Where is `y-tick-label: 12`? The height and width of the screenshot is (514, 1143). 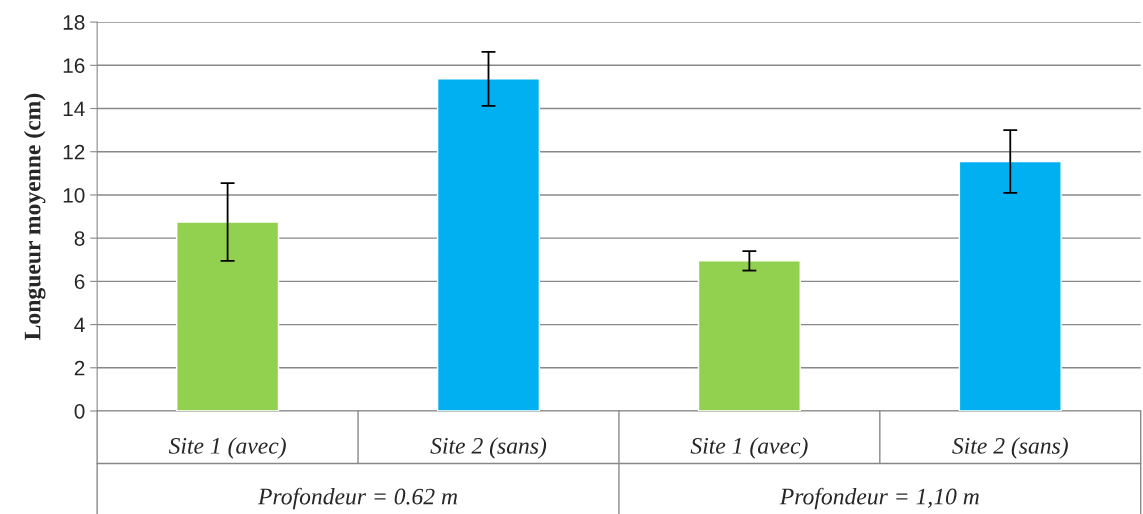
y-tick-label: 12 is located at coordinates (74, 152).